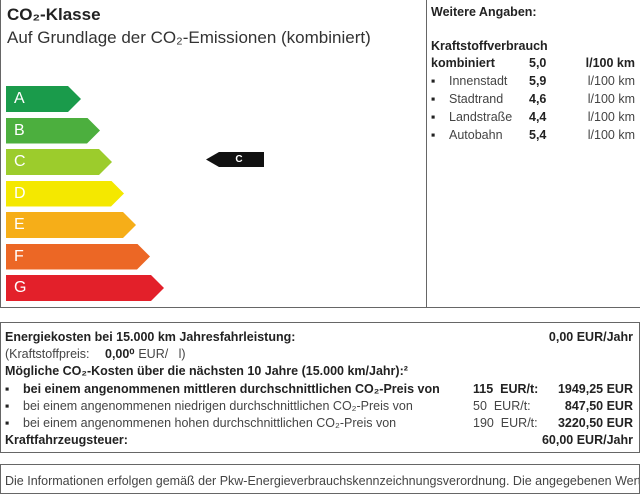 The image size is (640, 494). I want to click on consumption-row: ▪ Autobahn 5,4 l/100 km, so click(533, 136).